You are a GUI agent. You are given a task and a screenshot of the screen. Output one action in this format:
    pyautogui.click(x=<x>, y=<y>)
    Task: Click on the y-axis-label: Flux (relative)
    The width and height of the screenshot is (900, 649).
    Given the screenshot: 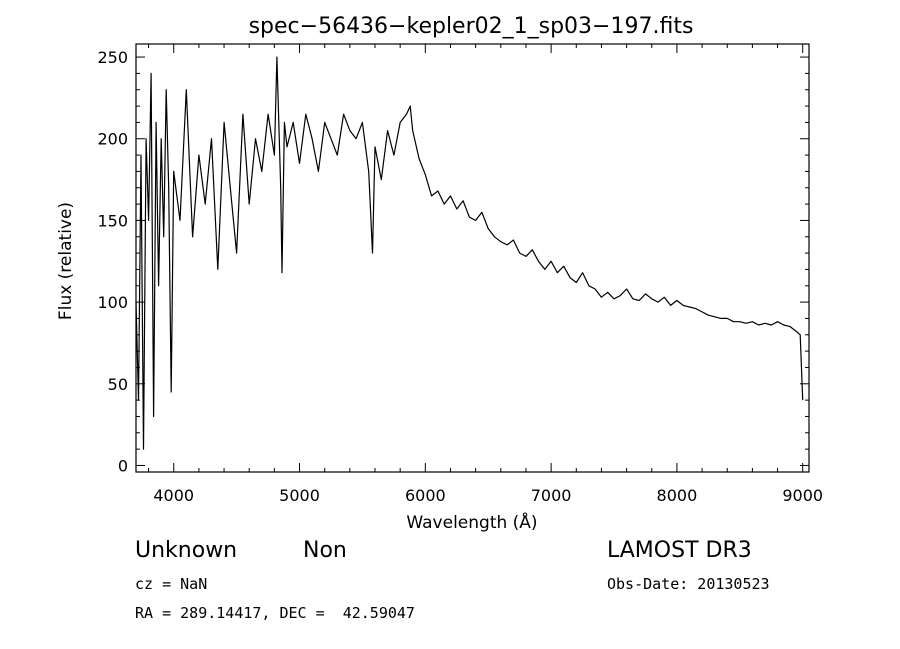 What is the action you would take?
    pyautogui.click(x=66, y=261)
    